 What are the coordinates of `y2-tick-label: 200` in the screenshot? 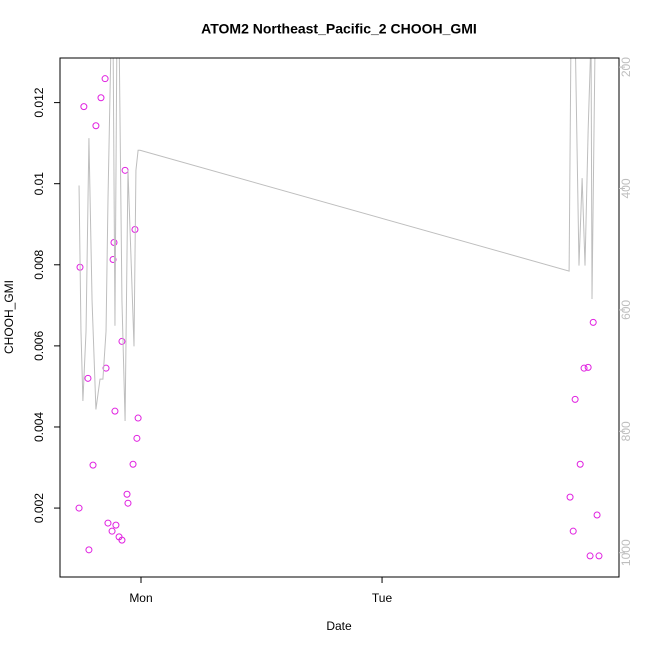 It's located at (626, 67).